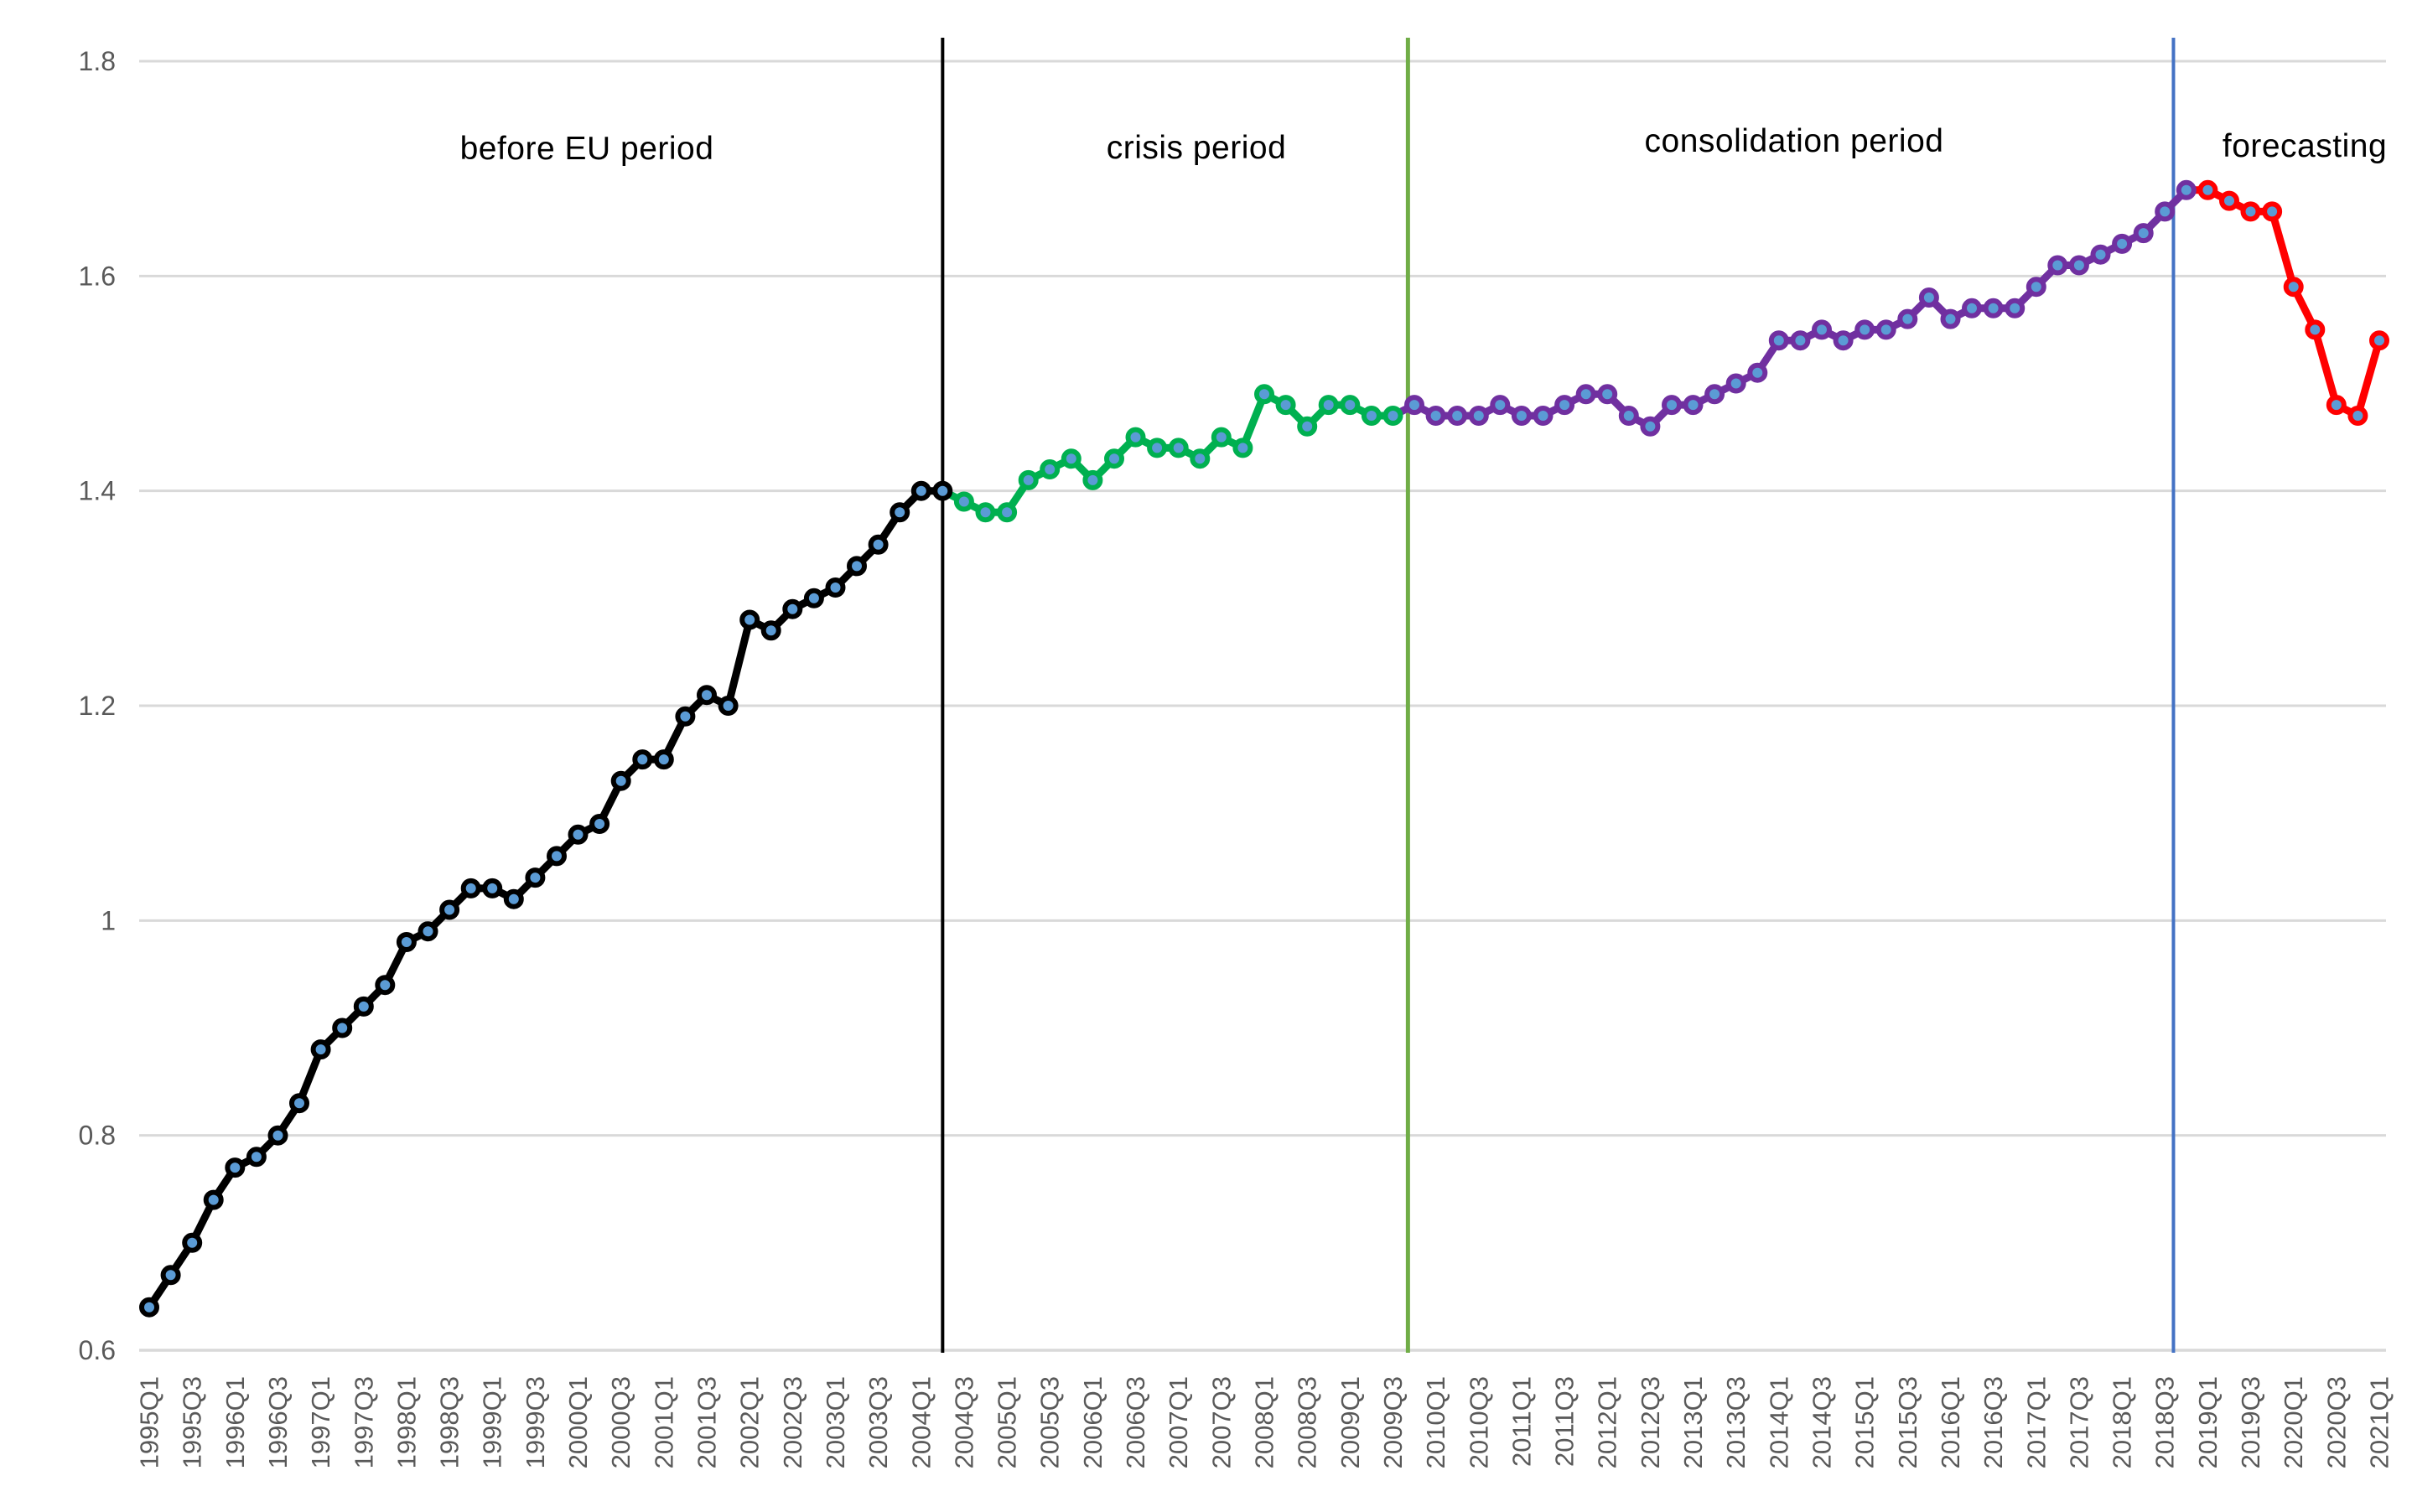  Describe the element at coordinates (1651, 1422) in the screenshot. I see `x-tick-label: 2012Q3` at that location.